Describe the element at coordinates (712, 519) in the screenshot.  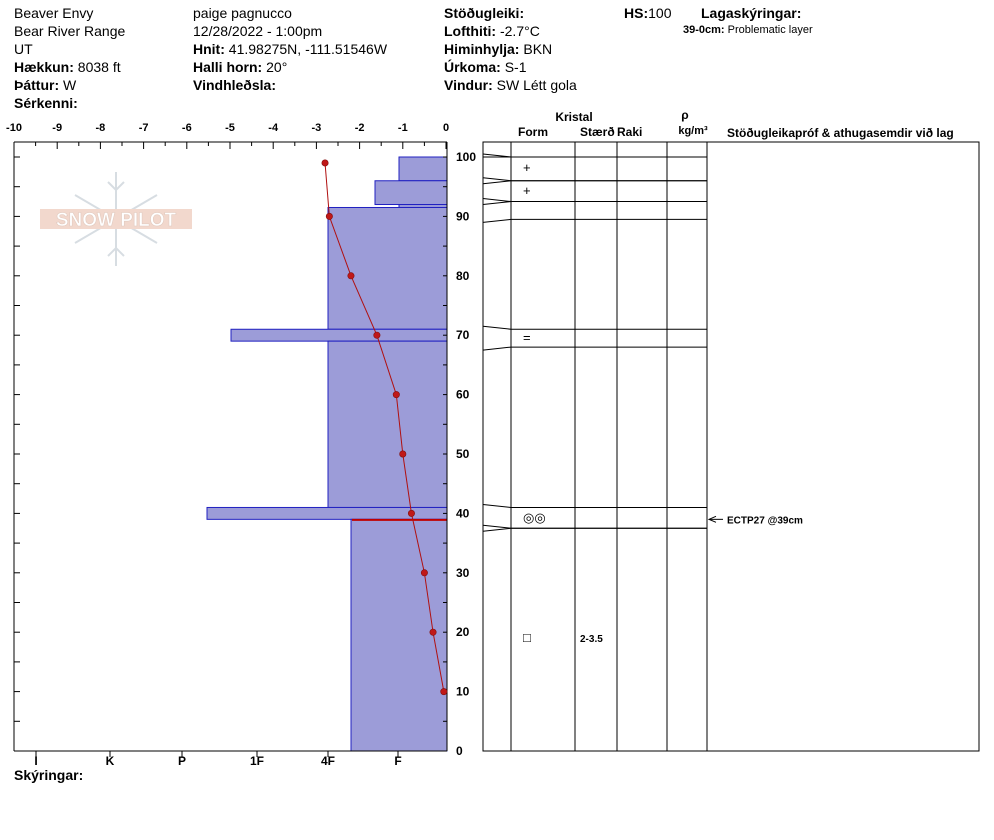
I see `test-arrow-head` at that location.